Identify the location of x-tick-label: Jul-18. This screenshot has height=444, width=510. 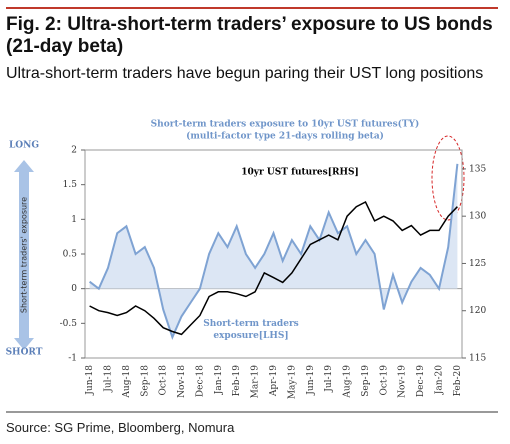
(108, 379).